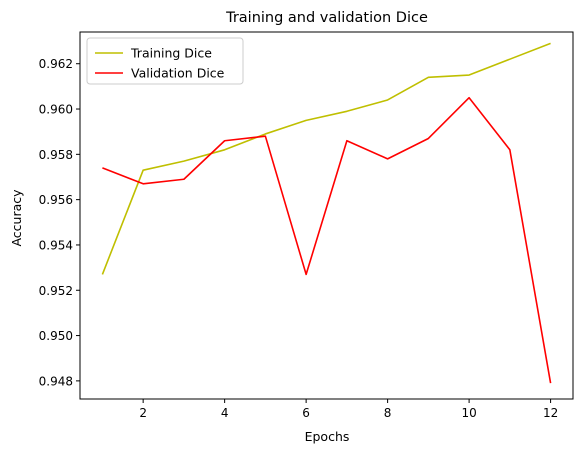 The width and height of the screenshot is (585, 453). Describe the element at coordinates (56, 200) in the screenshot. I see `y-tick-label: 0.956` at that location.